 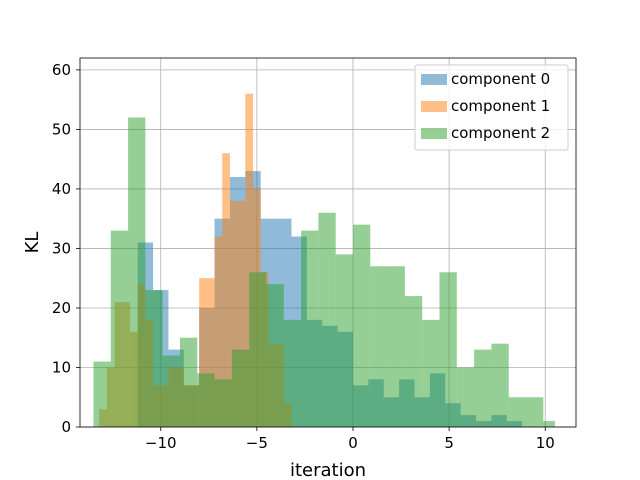 I want to click on y-tick-label: 10, so click(x=61, y=367).